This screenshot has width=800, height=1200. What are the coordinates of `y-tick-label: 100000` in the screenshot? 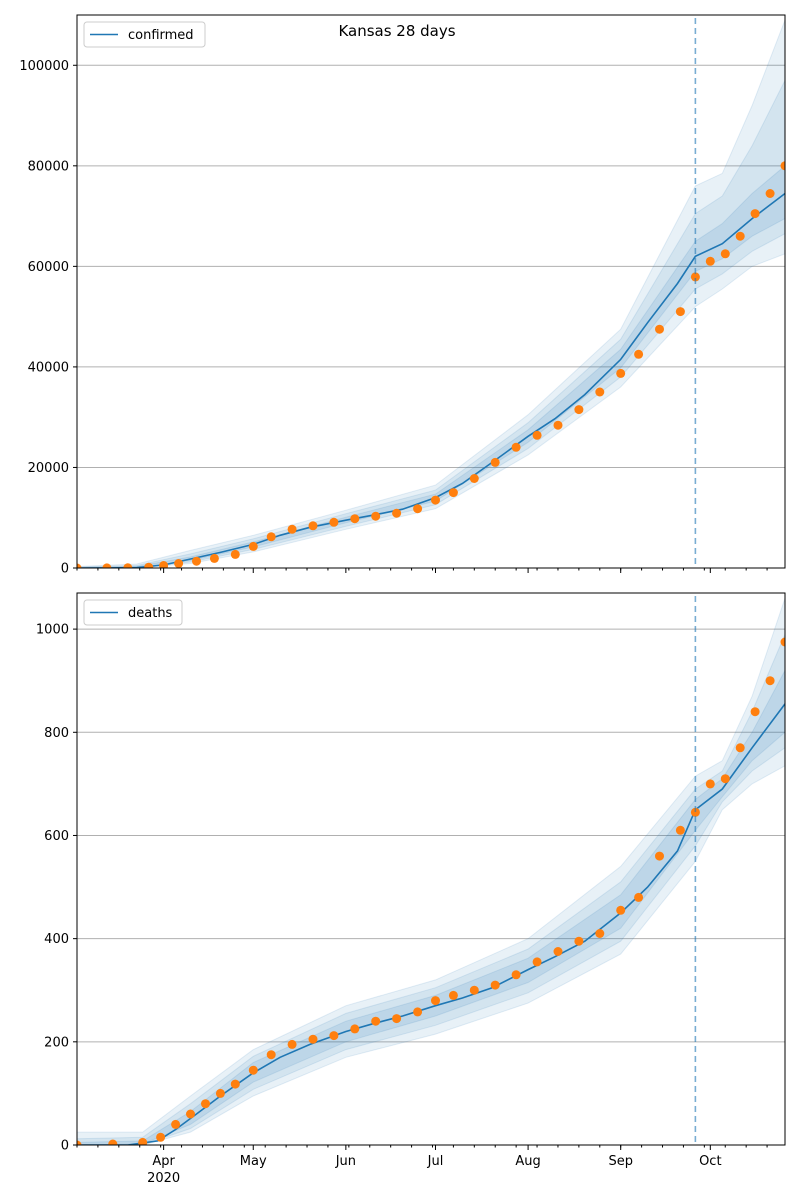 It's located at (44, 66).